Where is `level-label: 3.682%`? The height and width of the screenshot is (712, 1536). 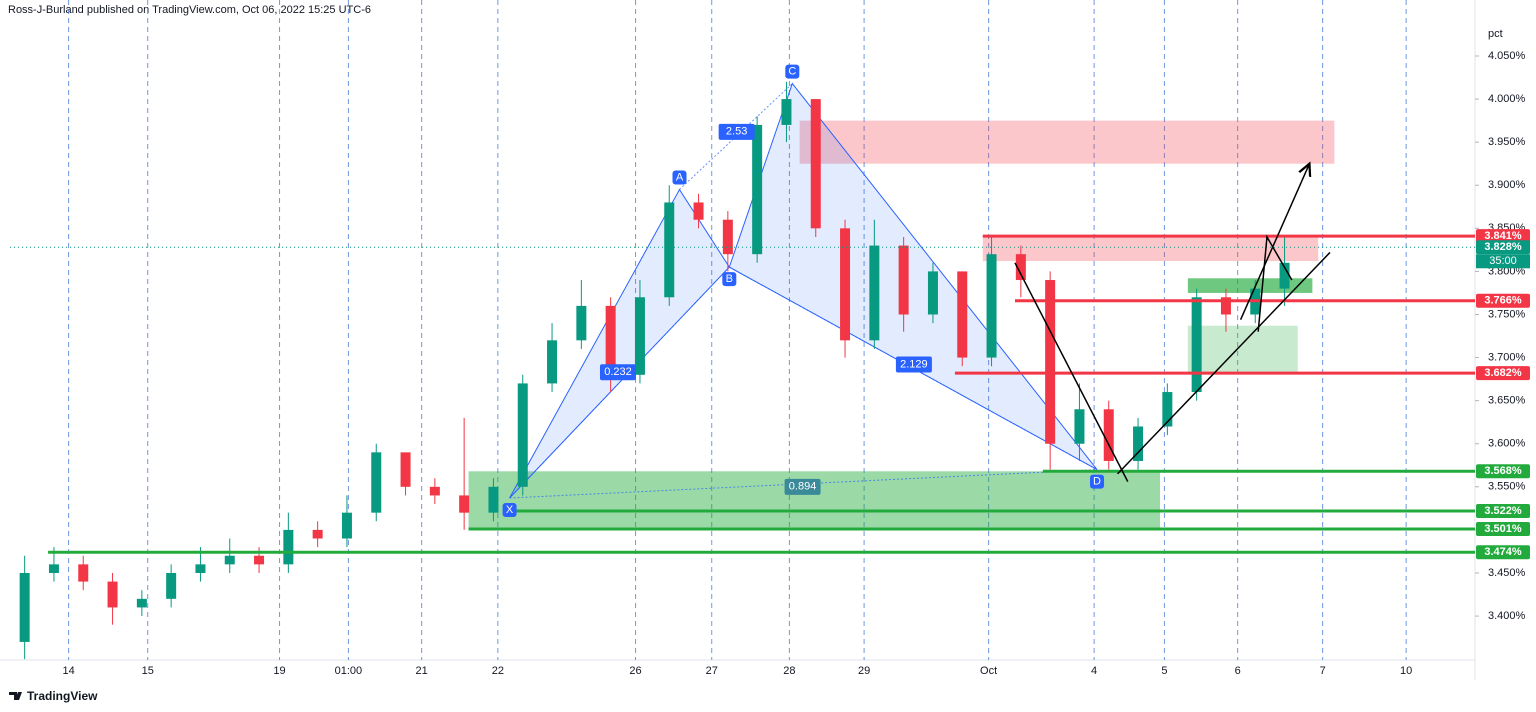
level-label: 3.682% is located at coordinates (1503, 373).